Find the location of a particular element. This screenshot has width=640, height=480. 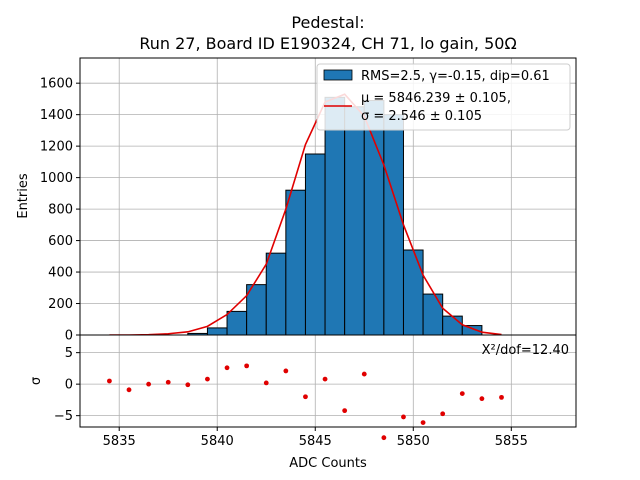

residuals-y-tick-label: 0 is located at coordinates (69, 385).